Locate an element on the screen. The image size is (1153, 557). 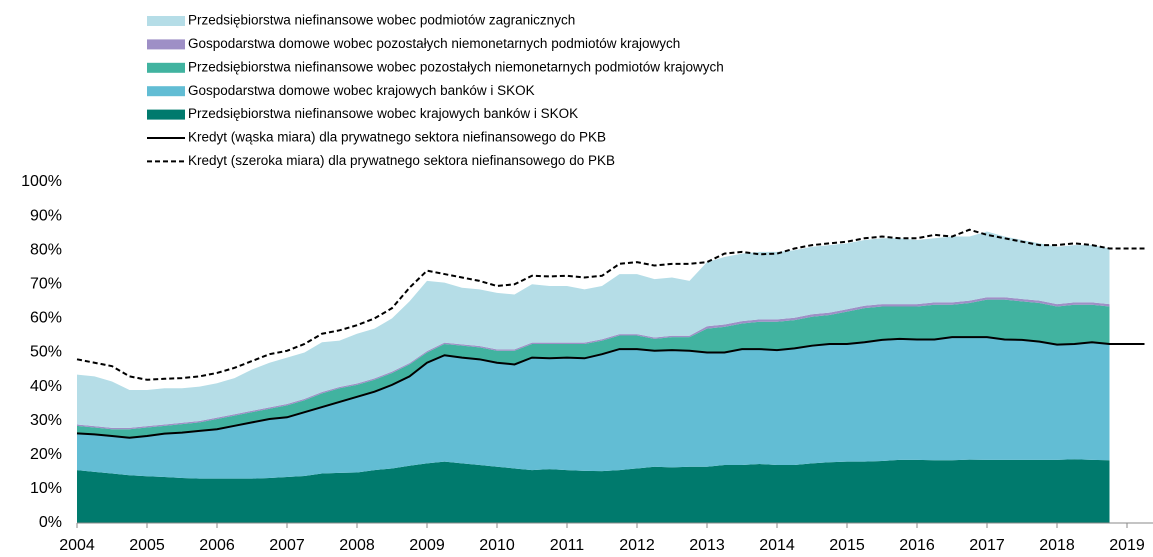
x-tick-label: 2006 is located at coordinates (217, 545).